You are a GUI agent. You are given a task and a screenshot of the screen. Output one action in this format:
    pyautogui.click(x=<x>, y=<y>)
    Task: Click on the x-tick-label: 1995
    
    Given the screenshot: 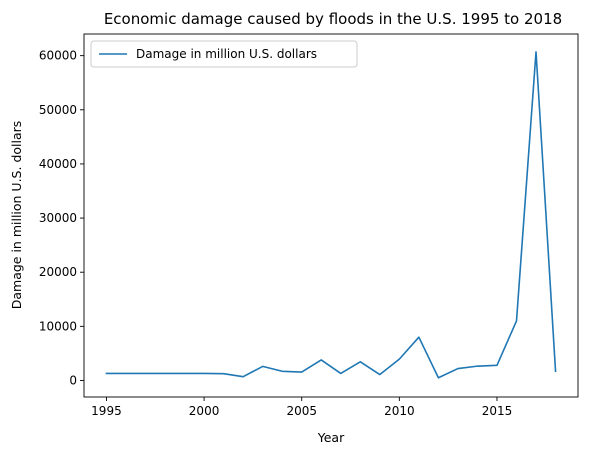 What is the action you would take?
    pyautogui.click(x=106, y=411)
    